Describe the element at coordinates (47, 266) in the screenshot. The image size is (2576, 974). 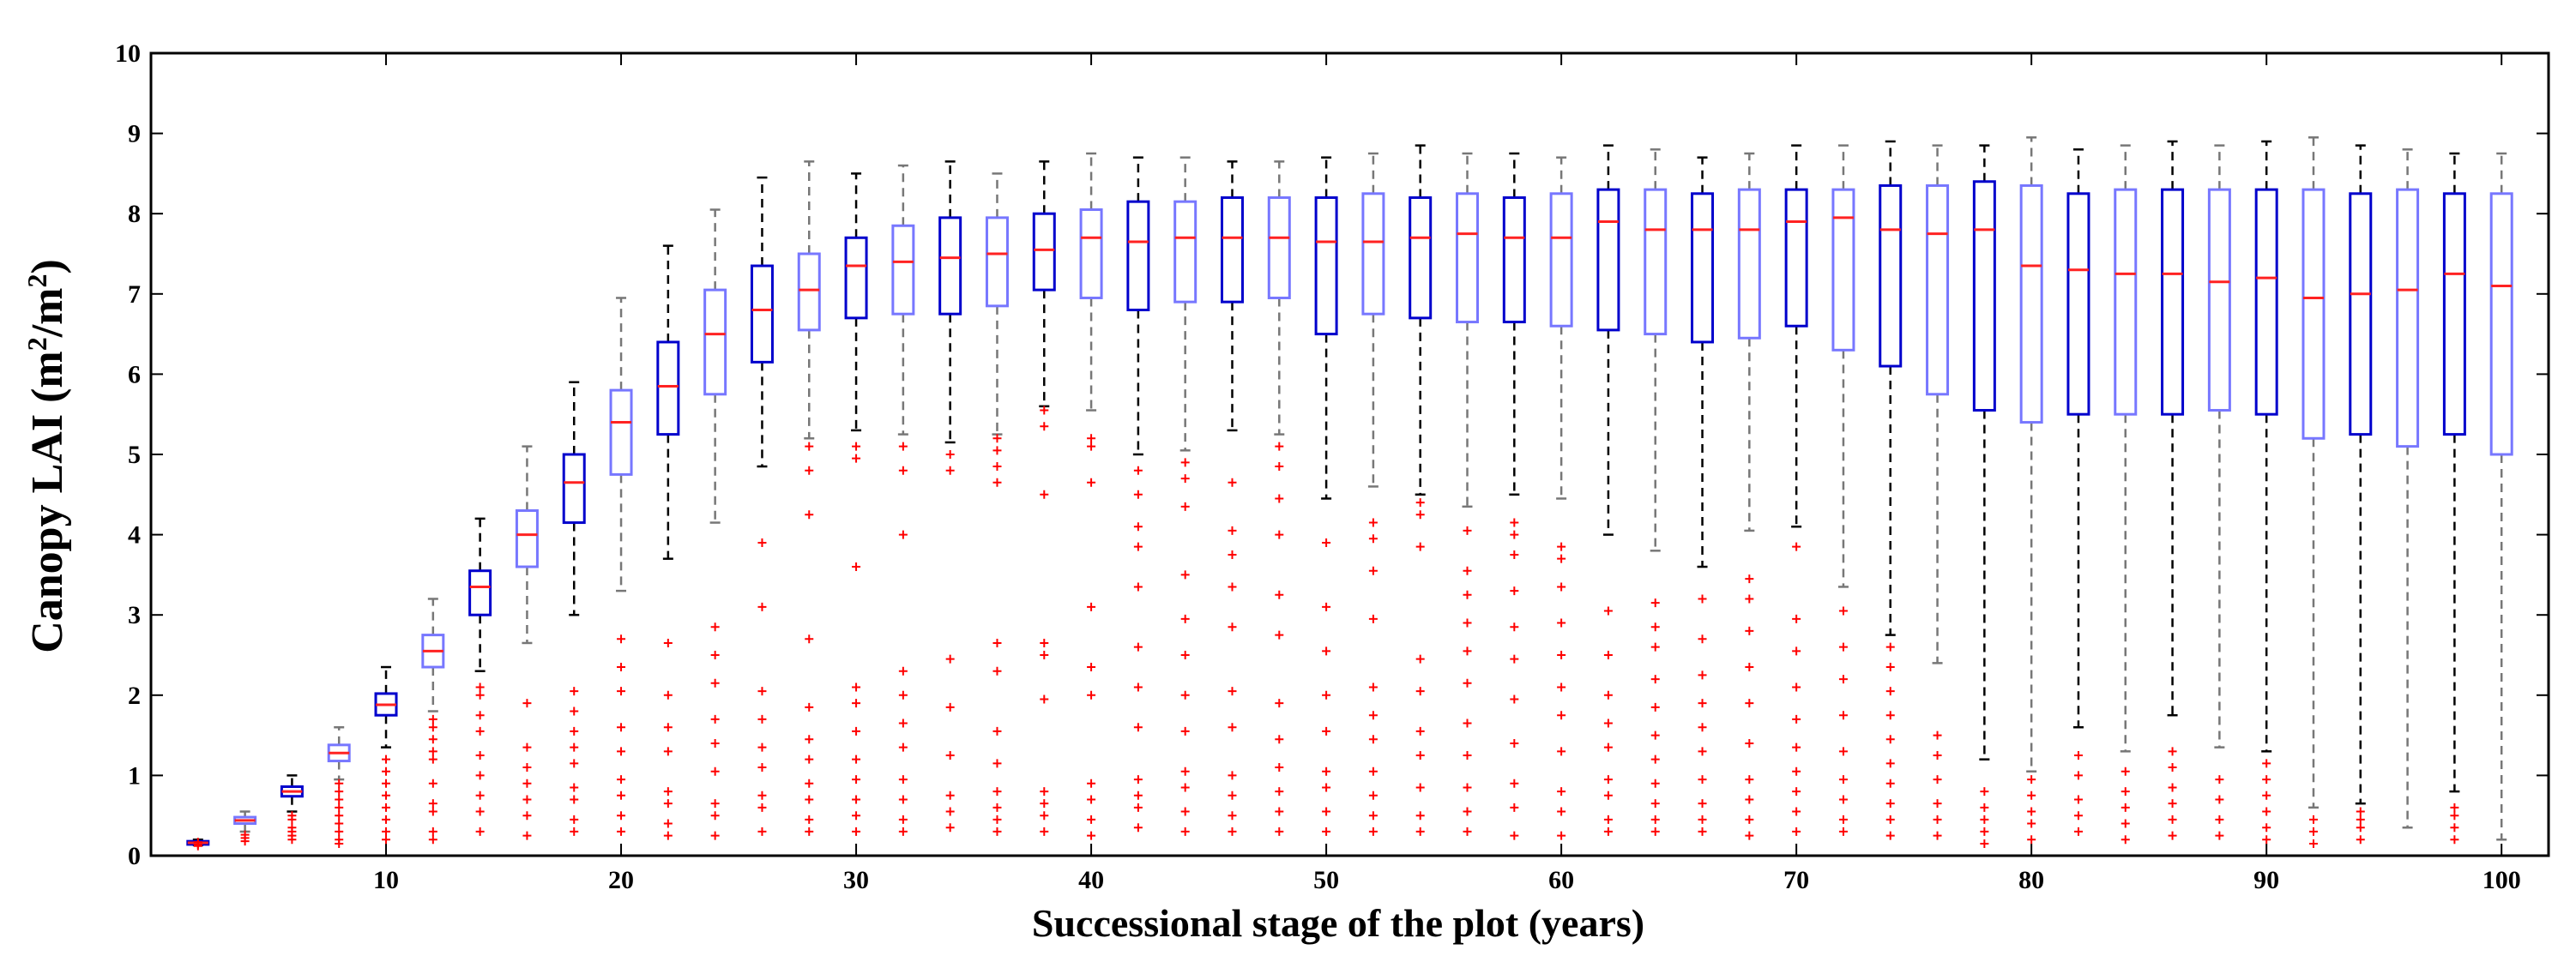
I see `y-axis-label-end: )` at that location.